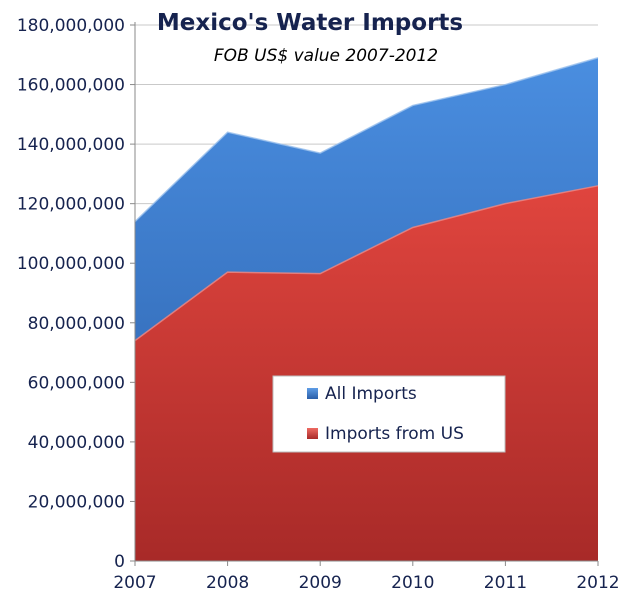 The width and height of the screenshot is (635, 600). I want to click on y-tick-label: 100,000,000, so click(71, 264).